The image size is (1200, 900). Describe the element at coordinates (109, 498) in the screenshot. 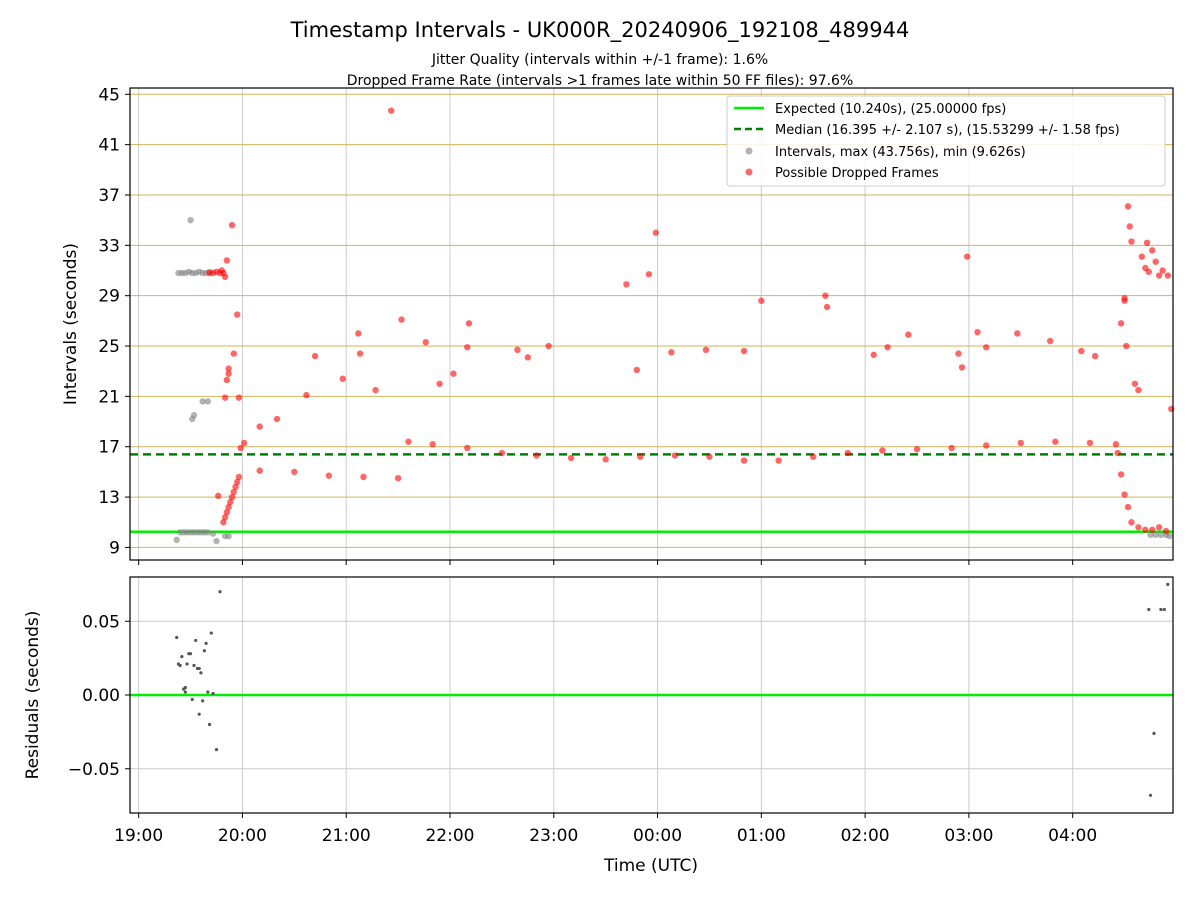

I see `top-y-tick-label: 13` at that location.